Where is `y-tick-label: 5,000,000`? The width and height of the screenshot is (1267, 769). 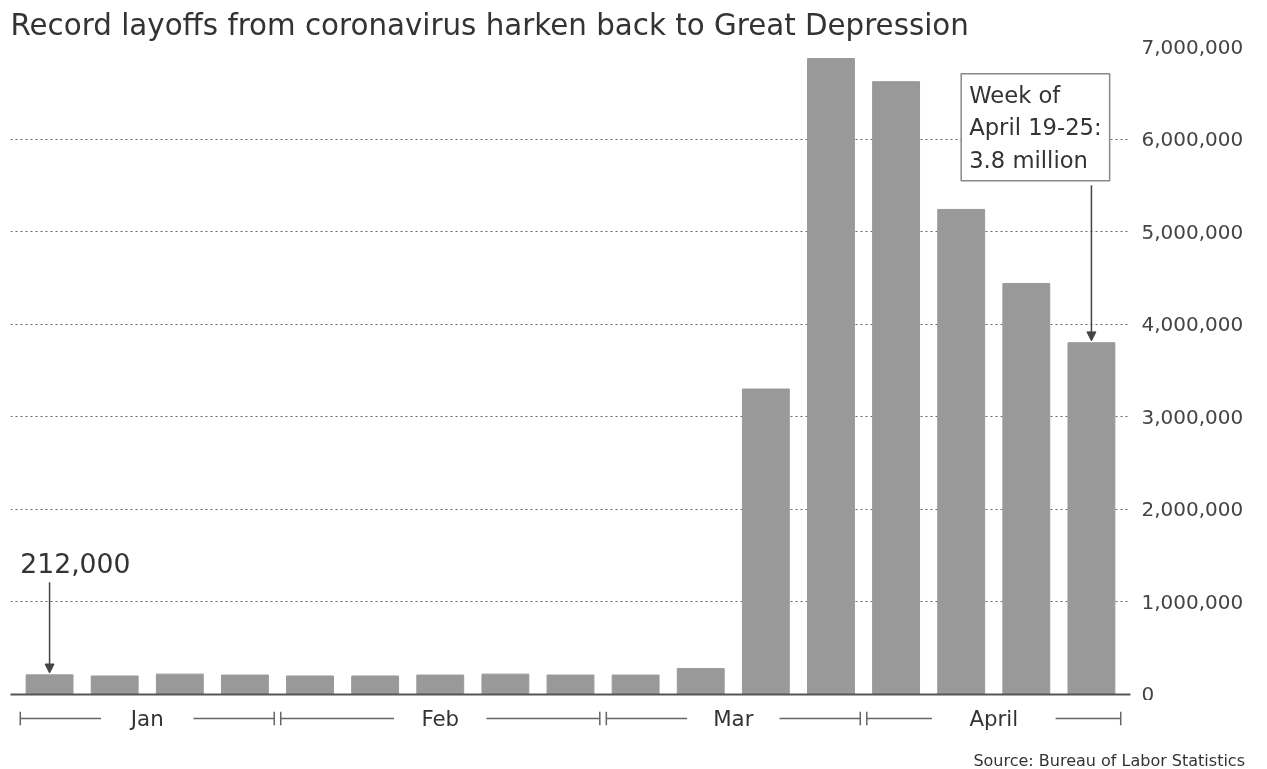 y-tick-label: 5,000,000 is located at coordinates (1192, 231).